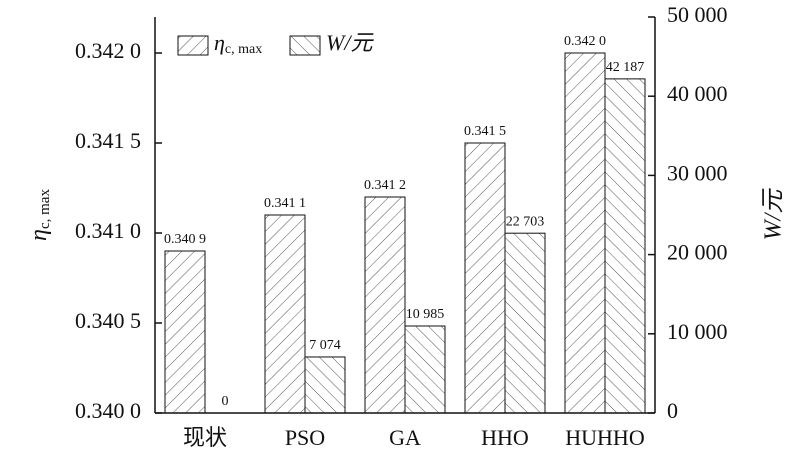  I want to click on legend-label-main: W/元, so click(350, 42).